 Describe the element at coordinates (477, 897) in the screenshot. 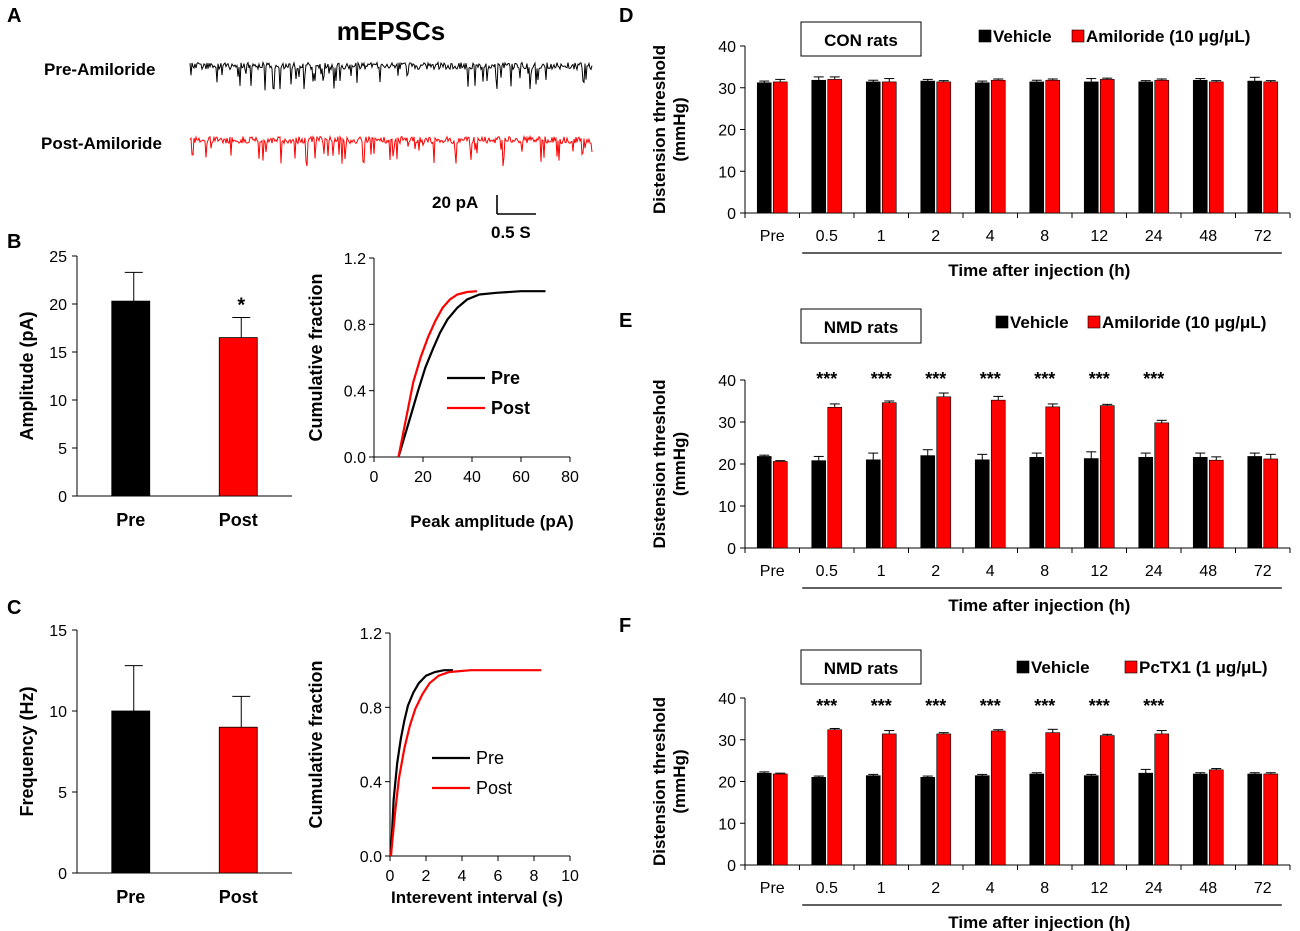

I see `x-axis-label: Interevent interval (s)` at that location.